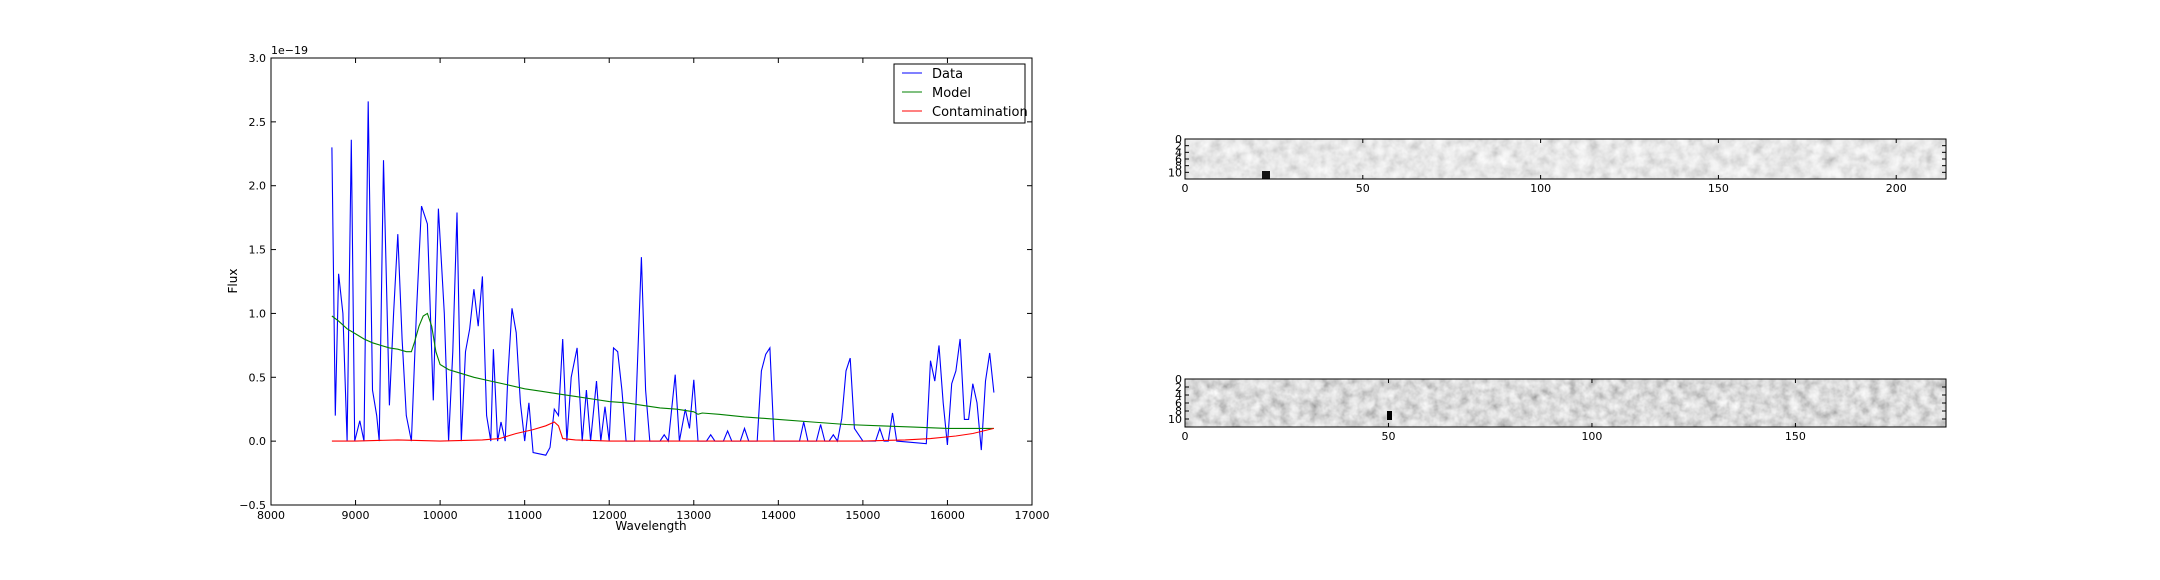 Image resolution: width=2160 pixels, height=580 pixels. Describe the element at coordinates (233, 281) in the screenshot. I see `spectrum-y-axis-label: Flux` at that location.